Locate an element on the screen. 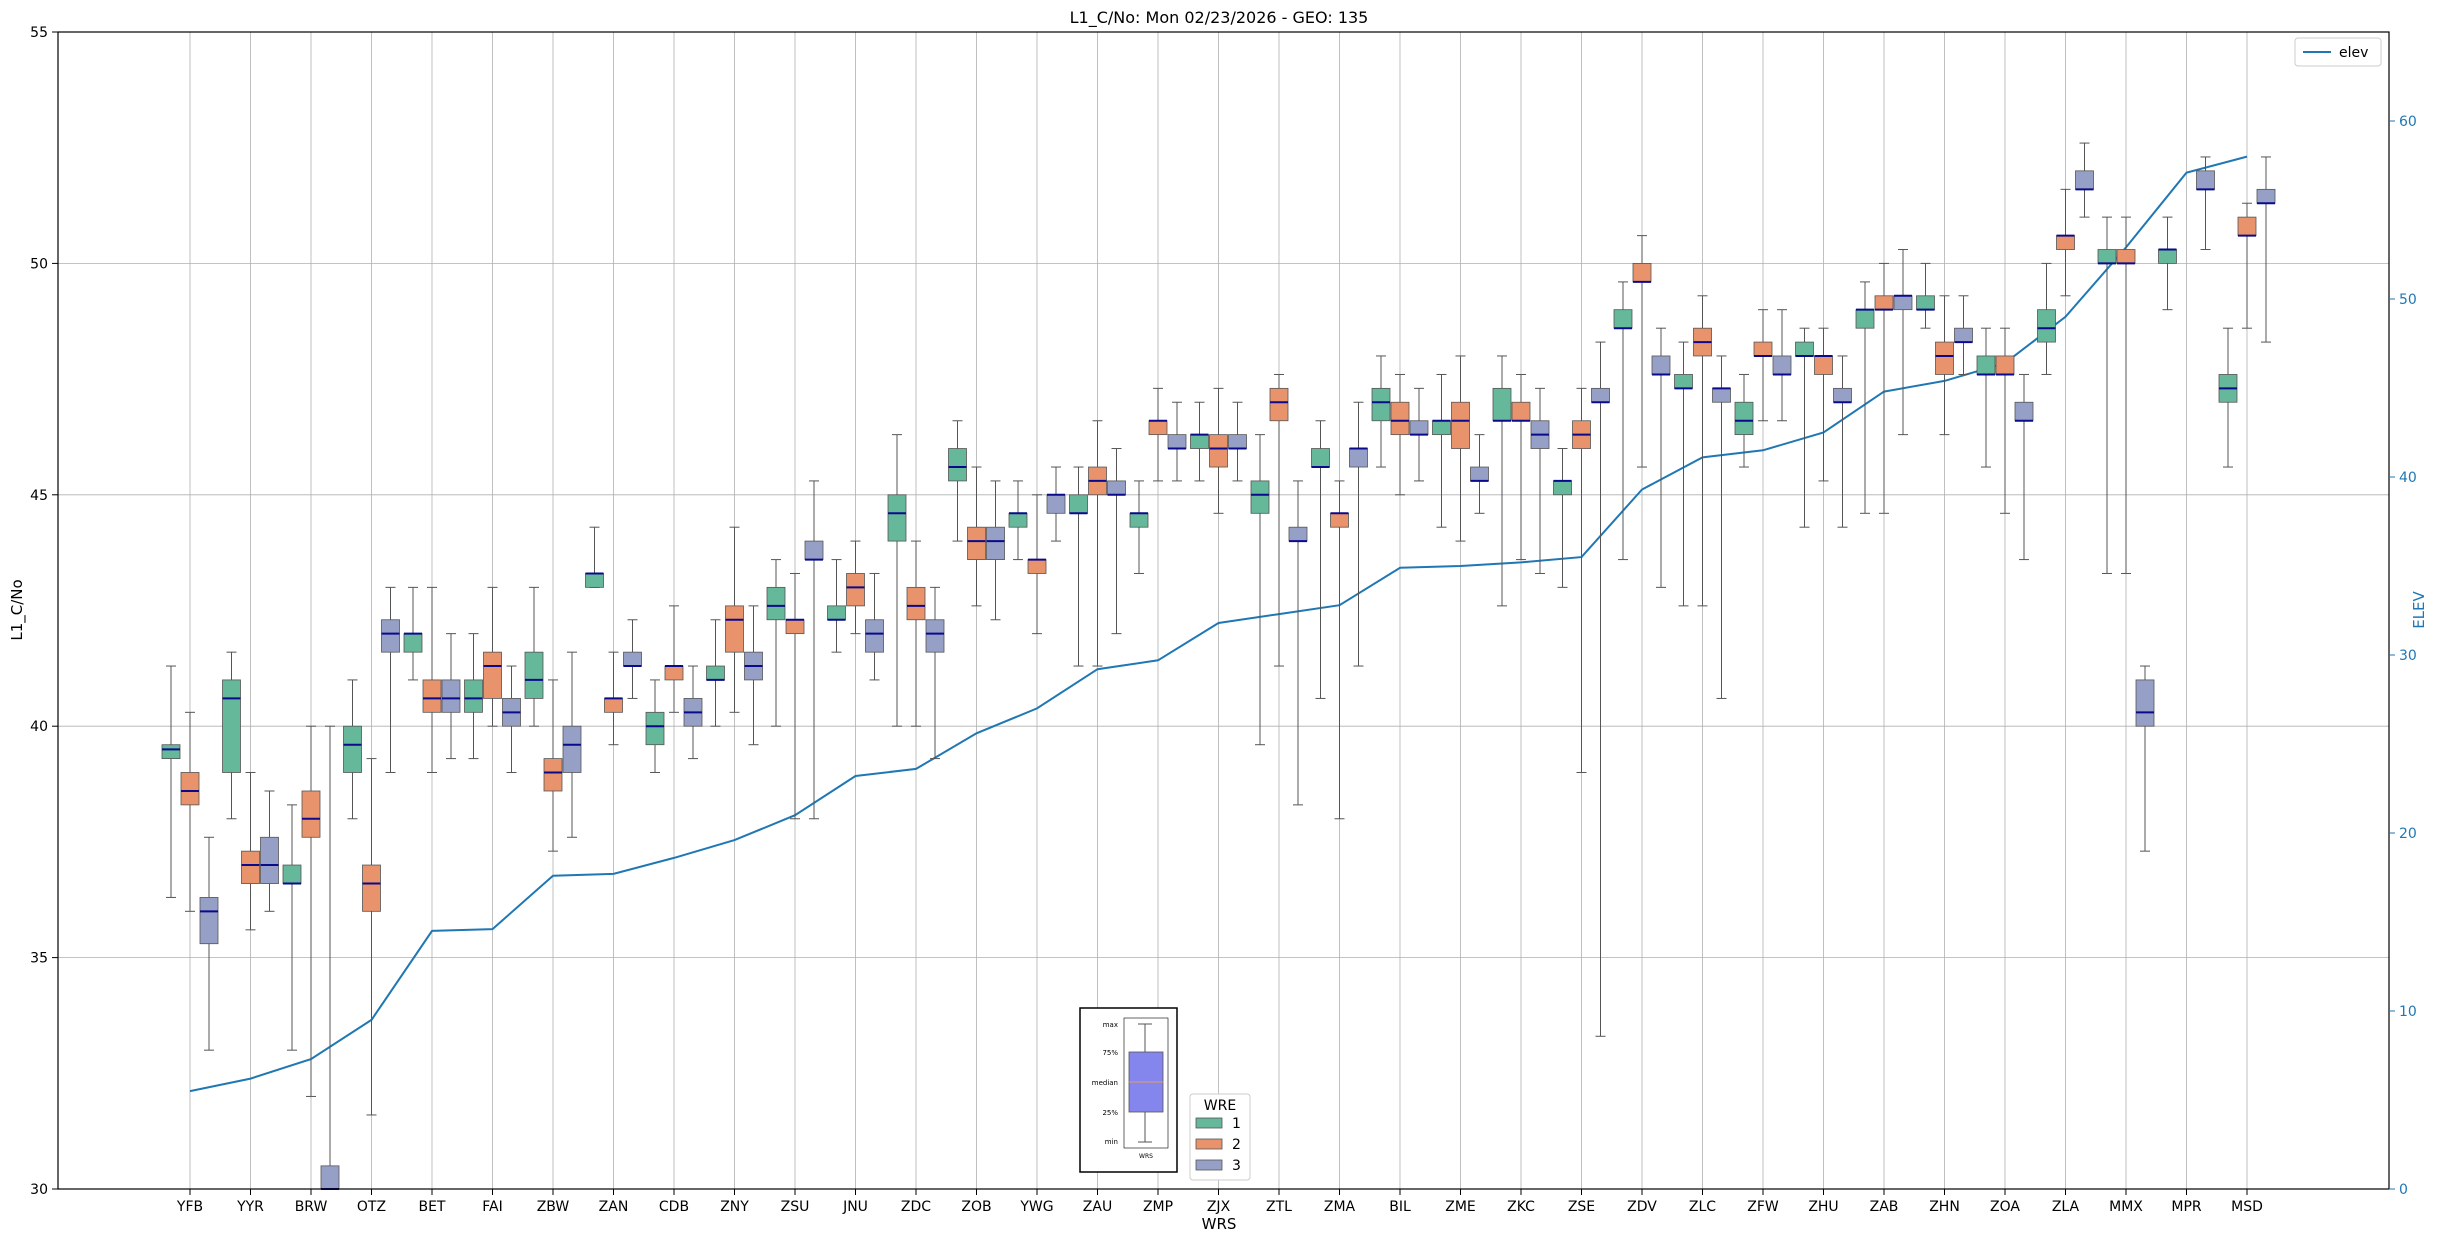 The height and width of the screenshot is (1240, 2438). x-tick-label: MMX is located at coordinates (2126, 1207).